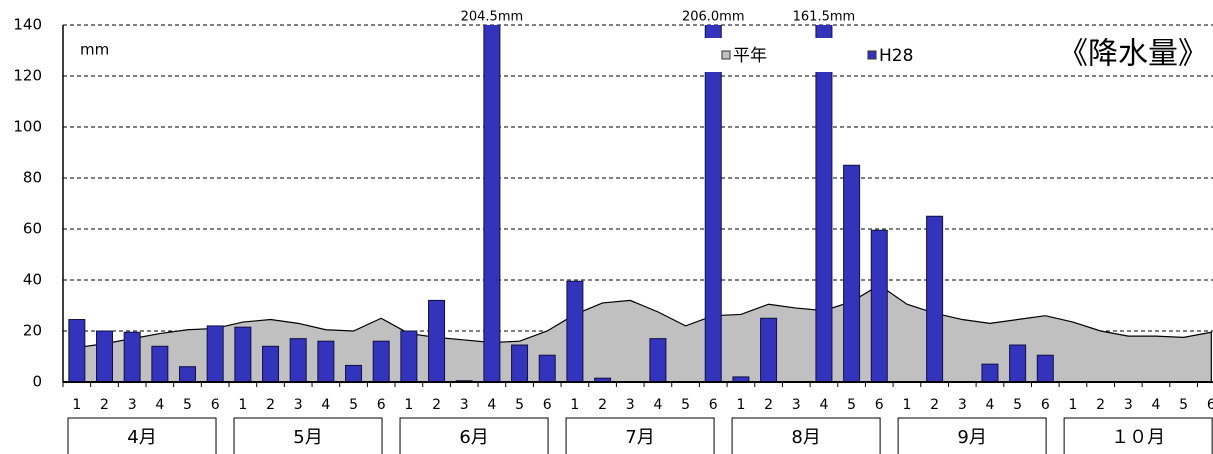  What do you see at coordinates (32, 229) in the screenshot?
I see `y-tick-label: 60` at bounding box center [32, 229].